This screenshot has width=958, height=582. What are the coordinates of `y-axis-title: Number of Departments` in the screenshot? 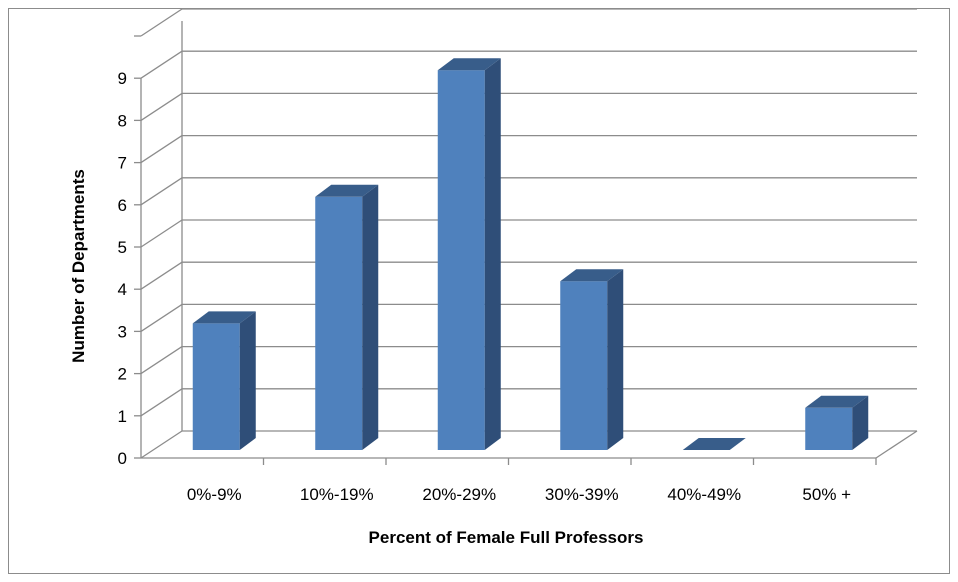 It's located at (78, 266).